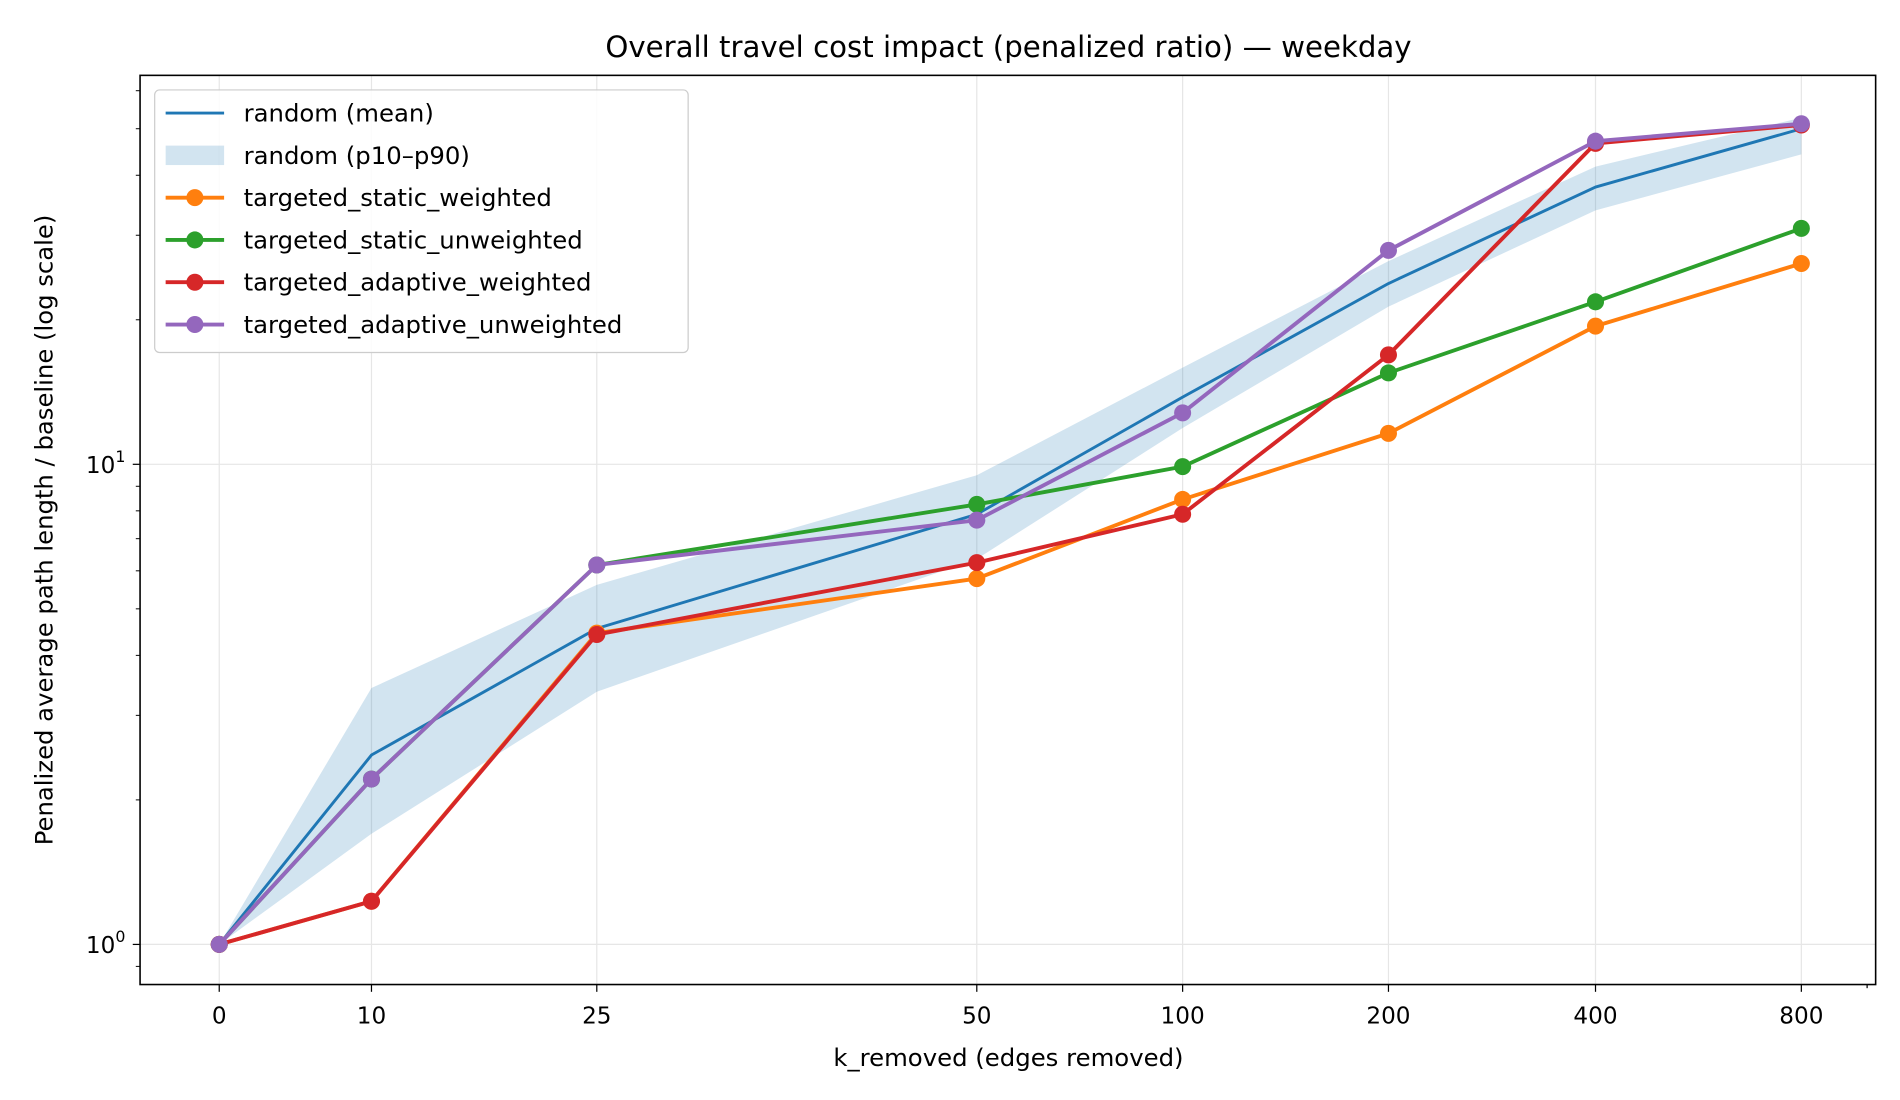 Image resolution: width=1900 pixels, height=1100 pixels. I want to click on legend-item-targeted-adaptive-unweighted: targeted_adaptive_unweighted, so click(394, 324).